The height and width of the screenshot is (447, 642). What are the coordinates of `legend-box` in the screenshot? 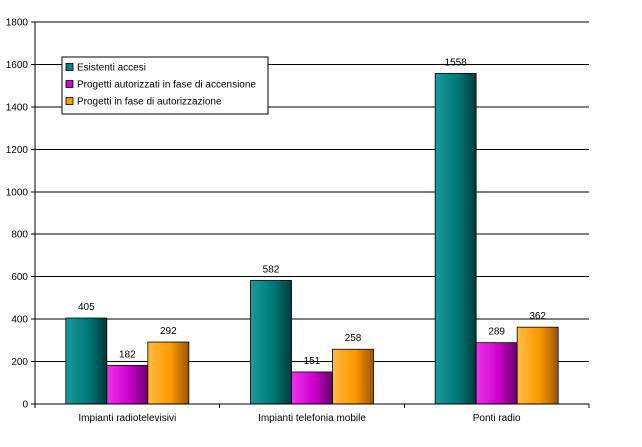 It's located at (165, 85).